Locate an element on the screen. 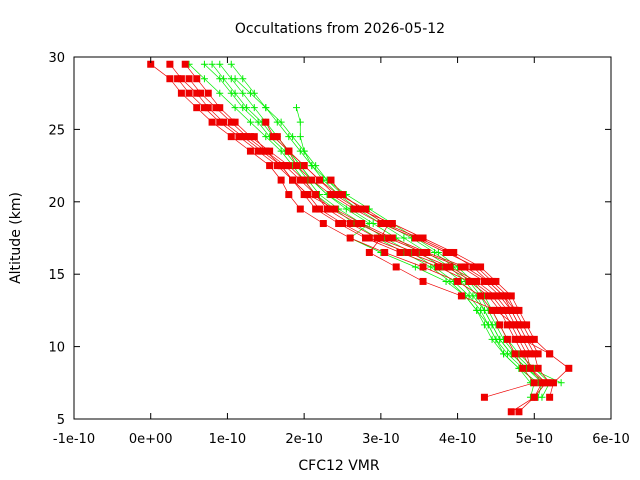  y-tick-label: 20 is located at coordinates (56, 203).